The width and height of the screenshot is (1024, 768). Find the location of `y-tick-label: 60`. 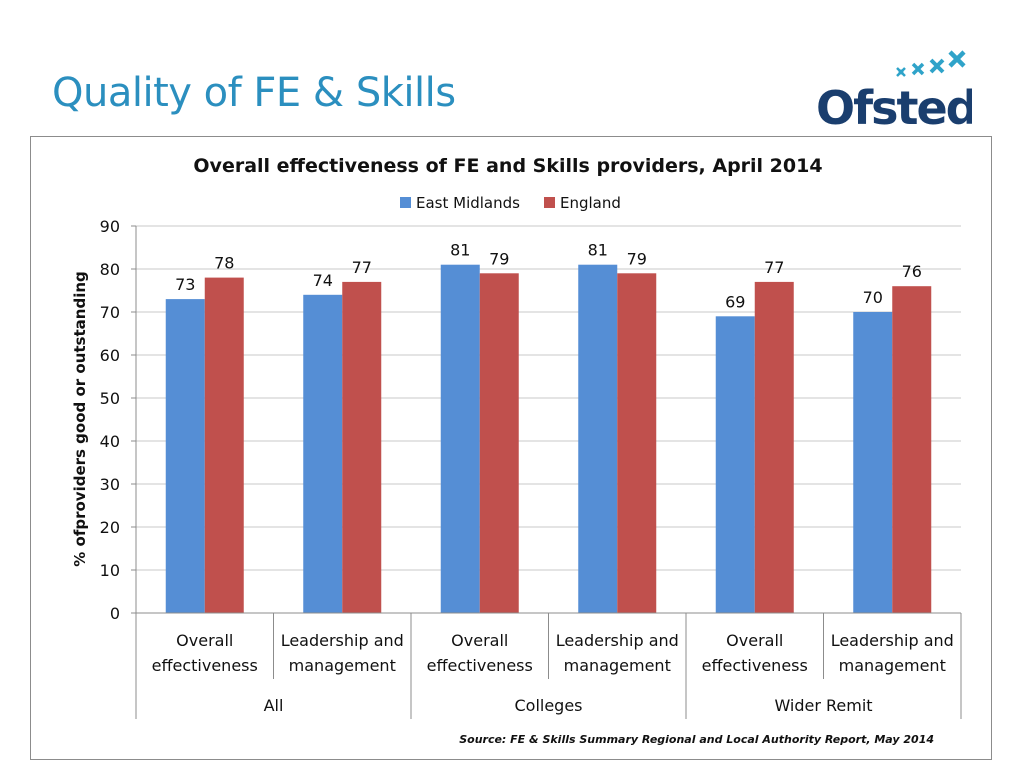

y-tick-label: 60 is located at coordinates (110, 355).